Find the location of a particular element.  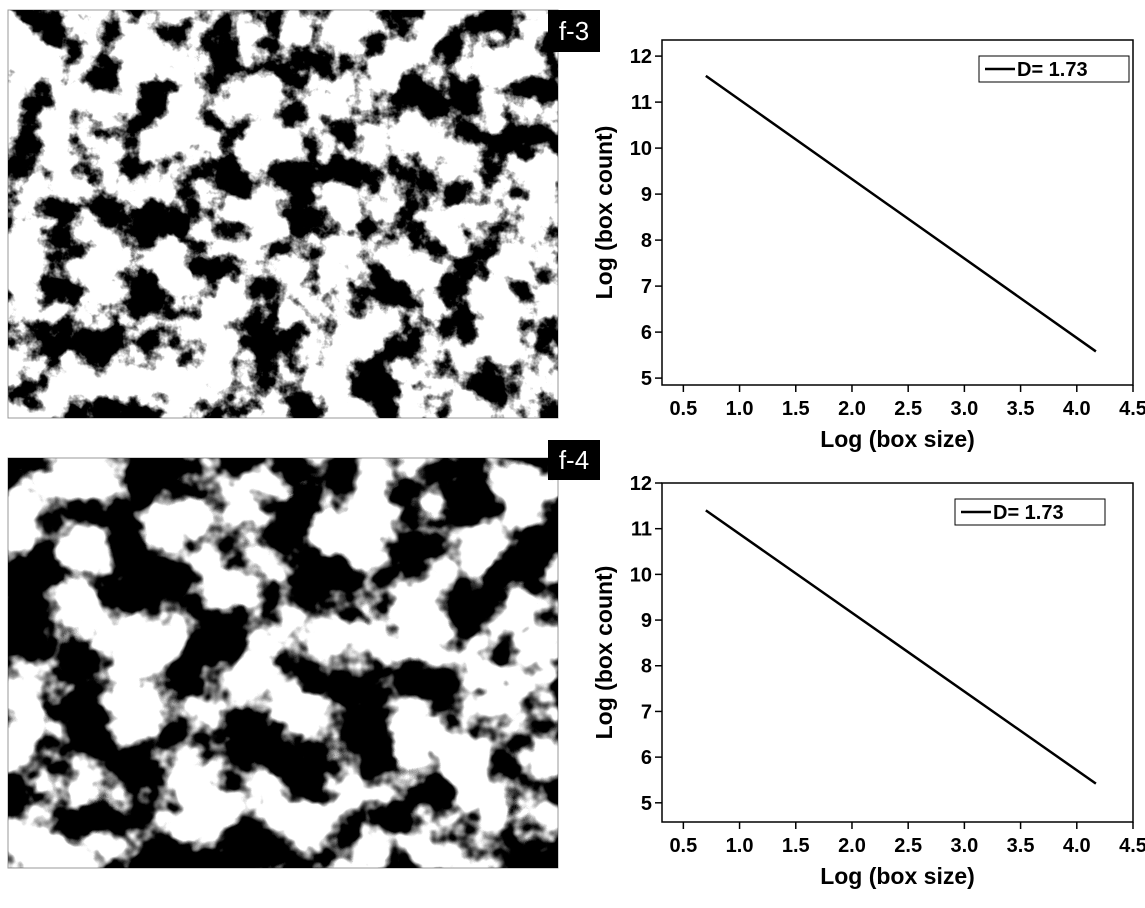

panel-label: f-4 is located at coordinates (574, 460).